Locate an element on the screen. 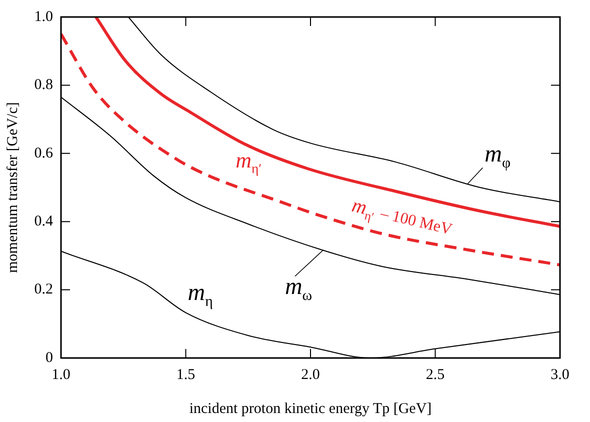  x-axis-title: incident proton kinetic energy Tp [GeV] is located at coordinates (310, 408).